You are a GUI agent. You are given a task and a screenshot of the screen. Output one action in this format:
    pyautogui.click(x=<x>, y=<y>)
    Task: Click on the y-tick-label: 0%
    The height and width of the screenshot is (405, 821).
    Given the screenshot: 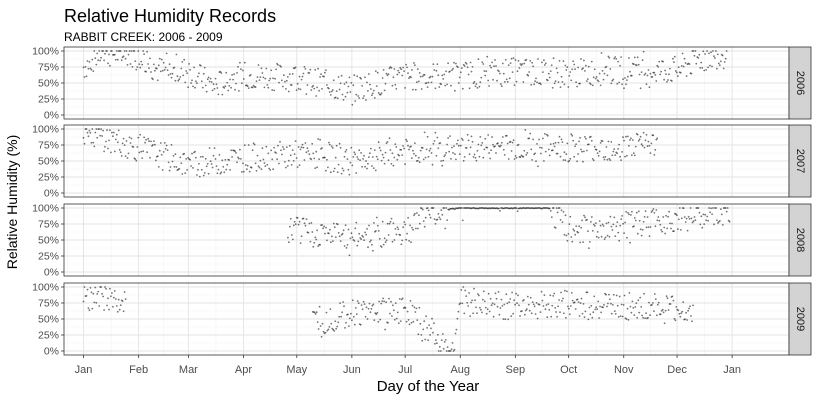 What is the action you would take?
    pyautogui.click(x=51, y=352)
    